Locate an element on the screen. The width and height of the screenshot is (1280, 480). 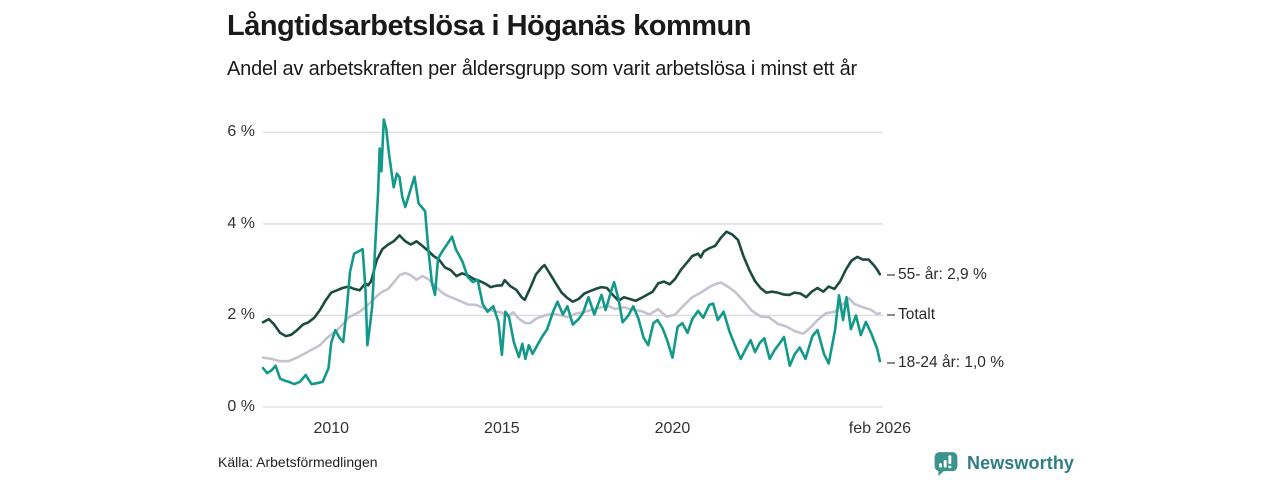
y-tick-label-1: 2 % is located at coordinates (241, 315).